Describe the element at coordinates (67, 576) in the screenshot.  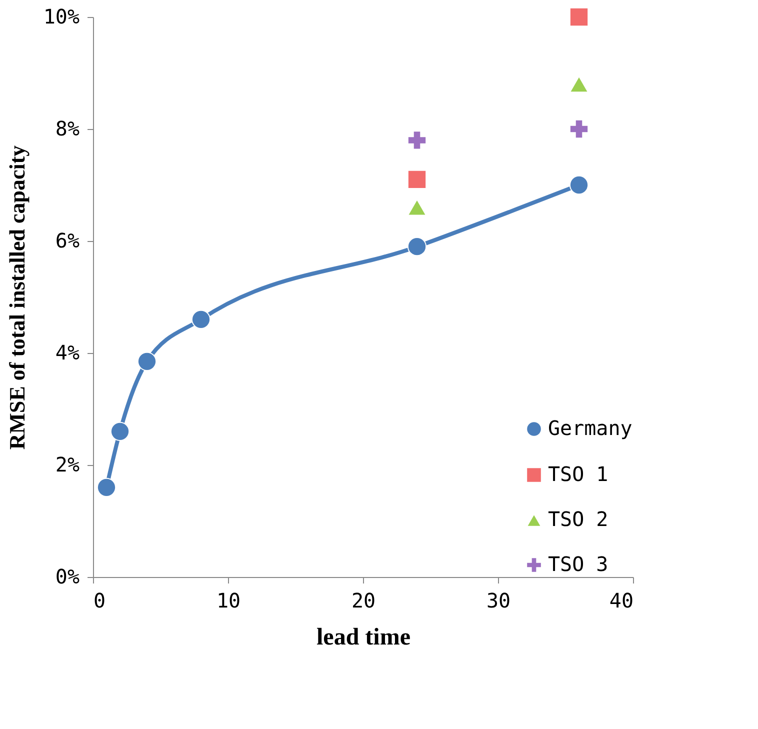
I see `y-tick-label: 0%` at that location.